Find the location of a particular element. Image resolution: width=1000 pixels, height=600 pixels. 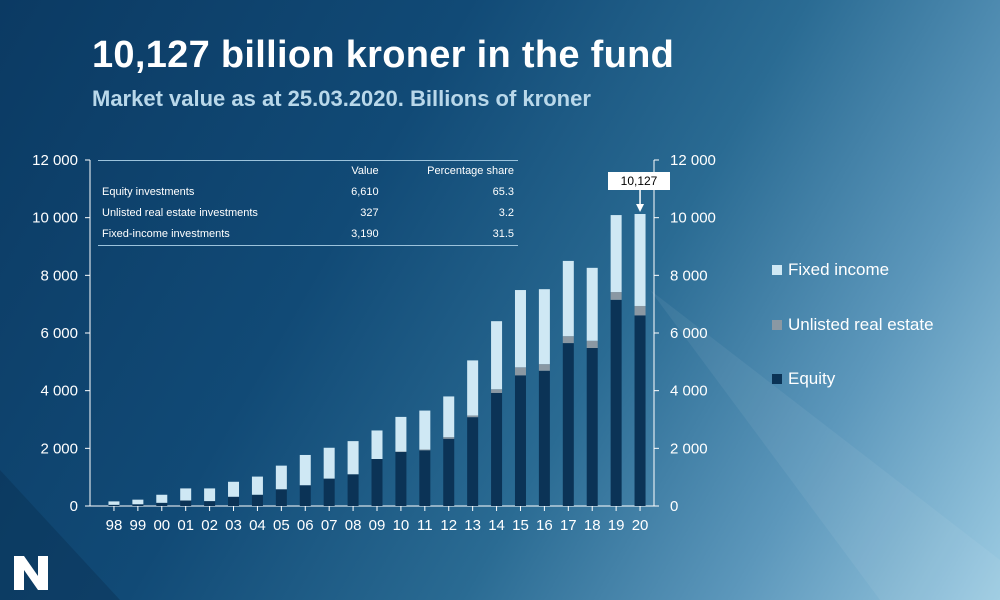

legend-swatch-fixed-income is located at coordinates (777, 270).